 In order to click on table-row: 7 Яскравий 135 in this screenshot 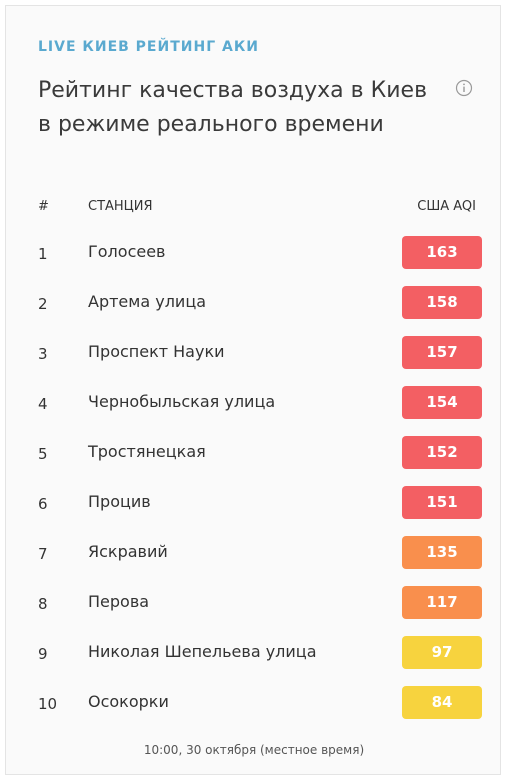, I will do `click(254, 553)`.